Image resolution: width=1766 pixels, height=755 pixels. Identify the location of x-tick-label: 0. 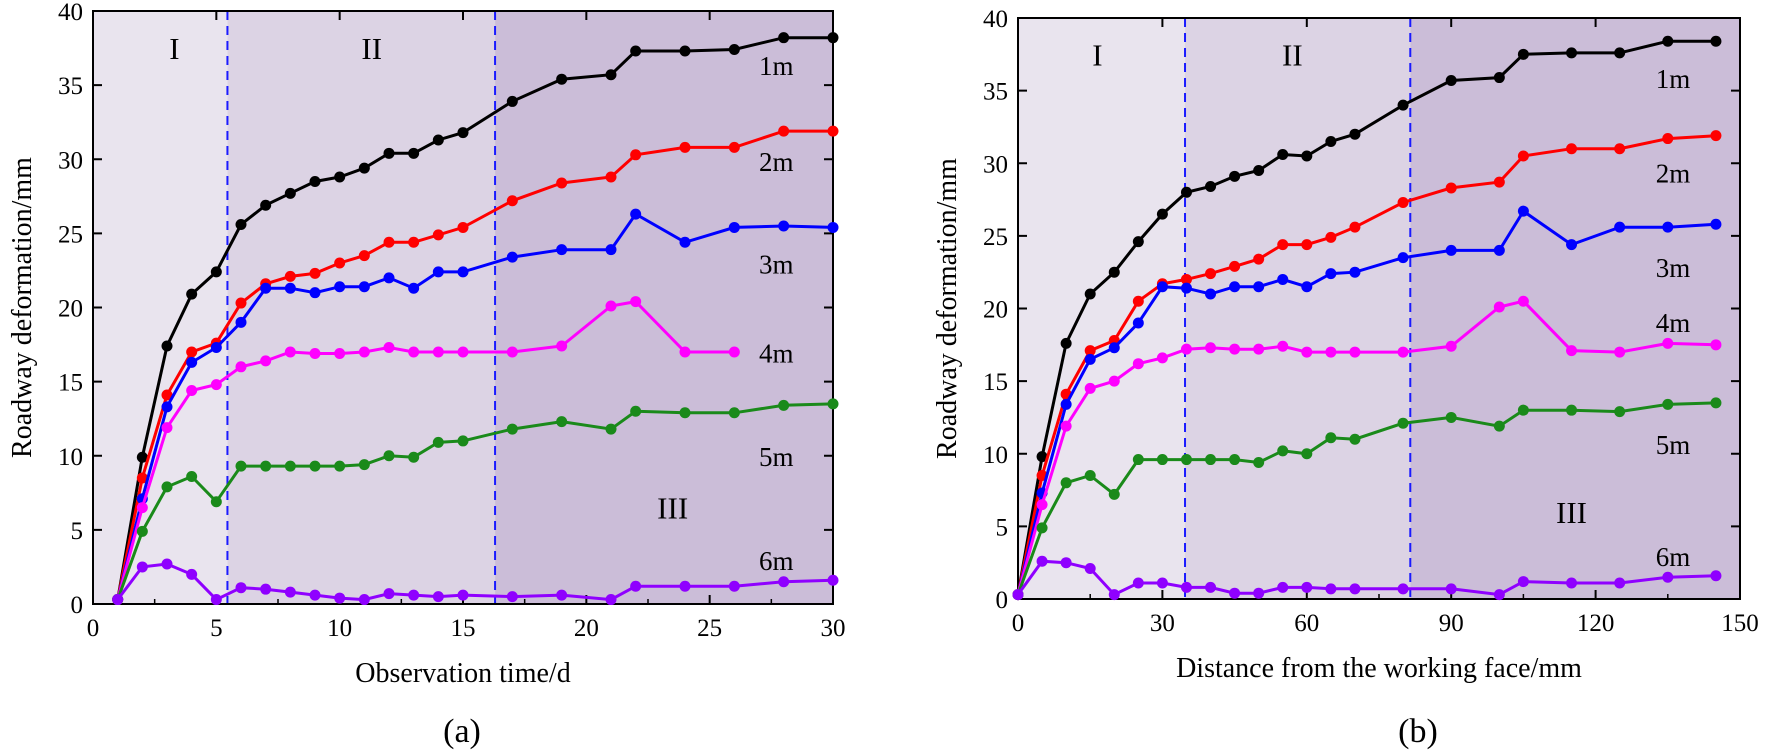
(1018, 623).